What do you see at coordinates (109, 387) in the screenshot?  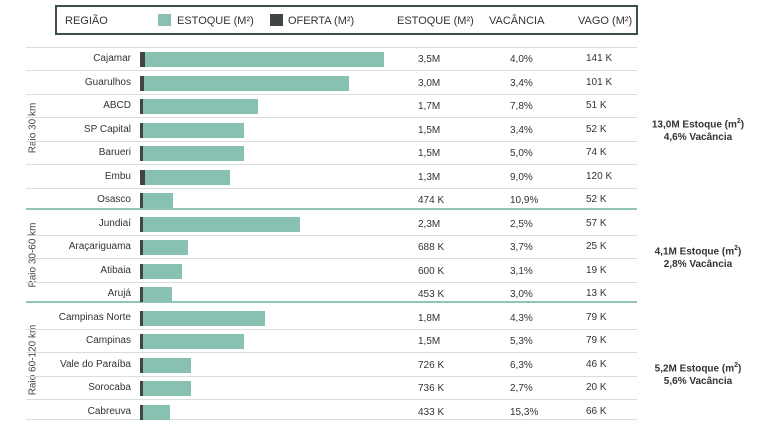 I see `category-label: Sorocaba` at bounding box center [109, 387].